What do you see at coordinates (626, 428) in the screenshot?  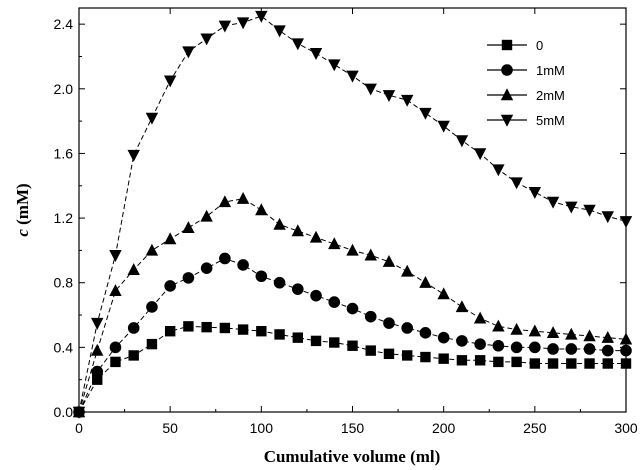 I see `x-tick-label: 300` at bounding box center [626, 428].